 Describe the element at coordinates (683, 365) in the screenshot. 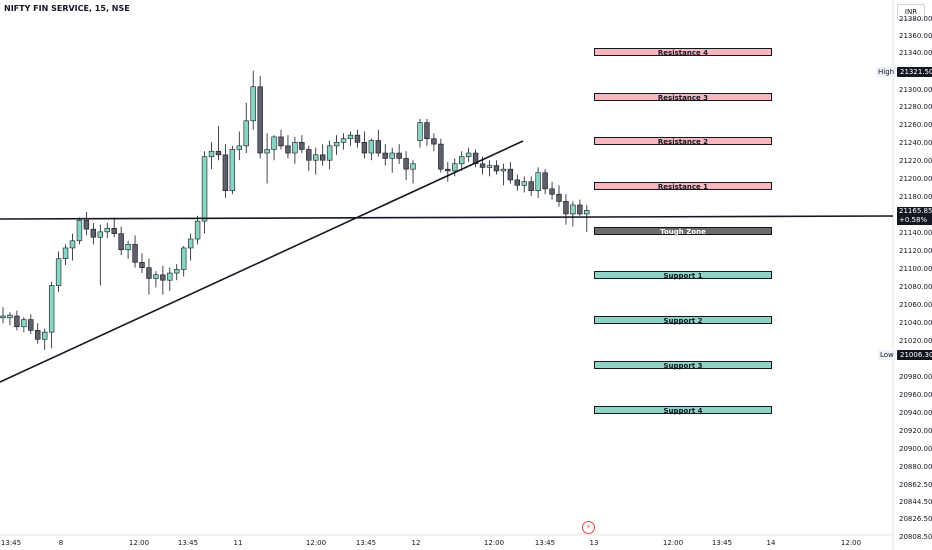

I see `zone-support-3: Support 3` at that location.